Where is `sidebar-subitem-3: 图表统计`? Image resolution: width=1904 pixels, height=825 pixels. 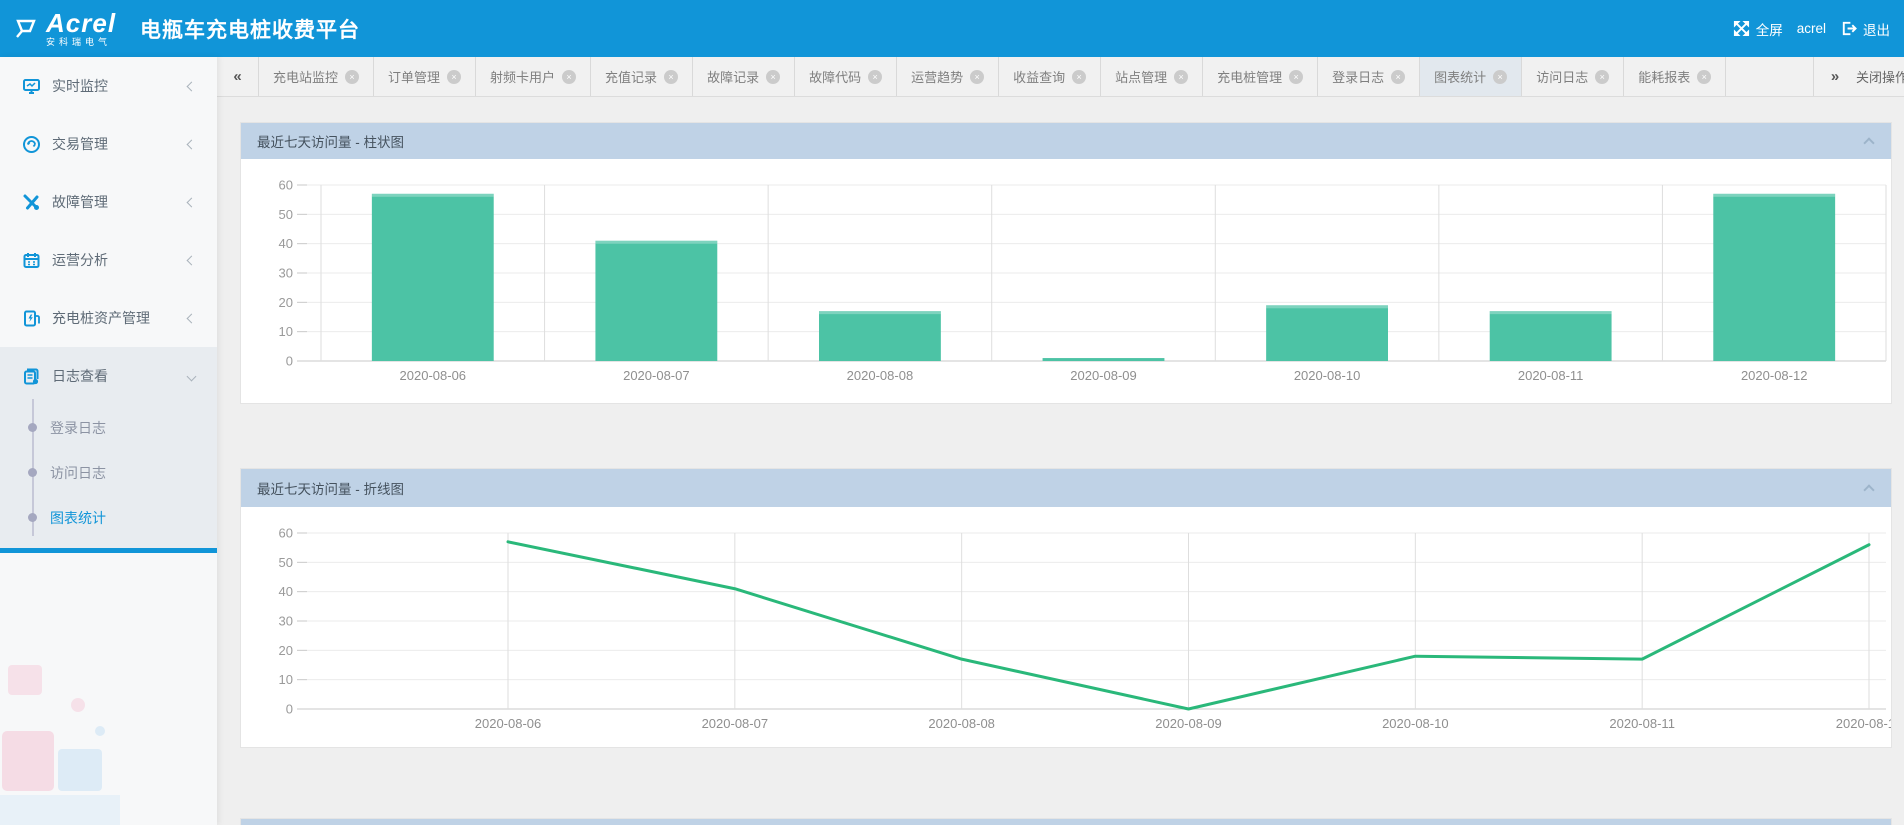 sidebar-subitem-3: 图表统计 is located at coordinates (108, 517).